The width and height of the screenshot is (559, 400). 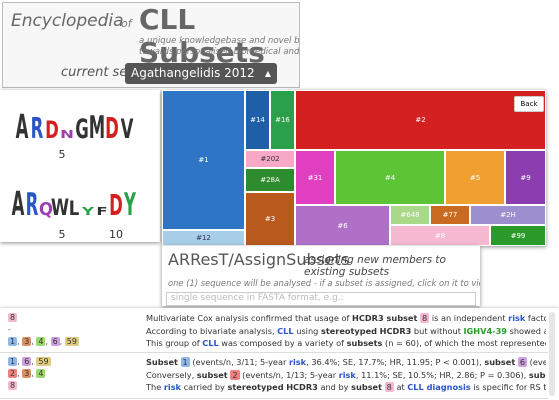 What do you see at coordinates (13, 317) in the screenshot?
I see `subset-badge: 8` at bounding box center [13, 317].